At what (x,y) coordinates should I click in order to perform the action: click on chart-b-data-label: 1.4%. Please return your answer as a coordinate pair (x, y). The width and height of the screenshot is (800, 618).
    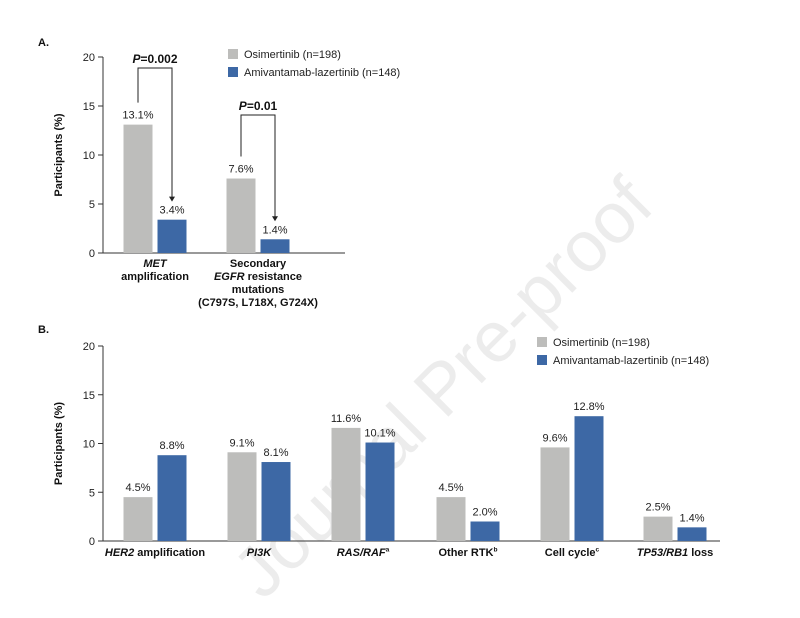
    Looking at the image, I should click on (691, 518).